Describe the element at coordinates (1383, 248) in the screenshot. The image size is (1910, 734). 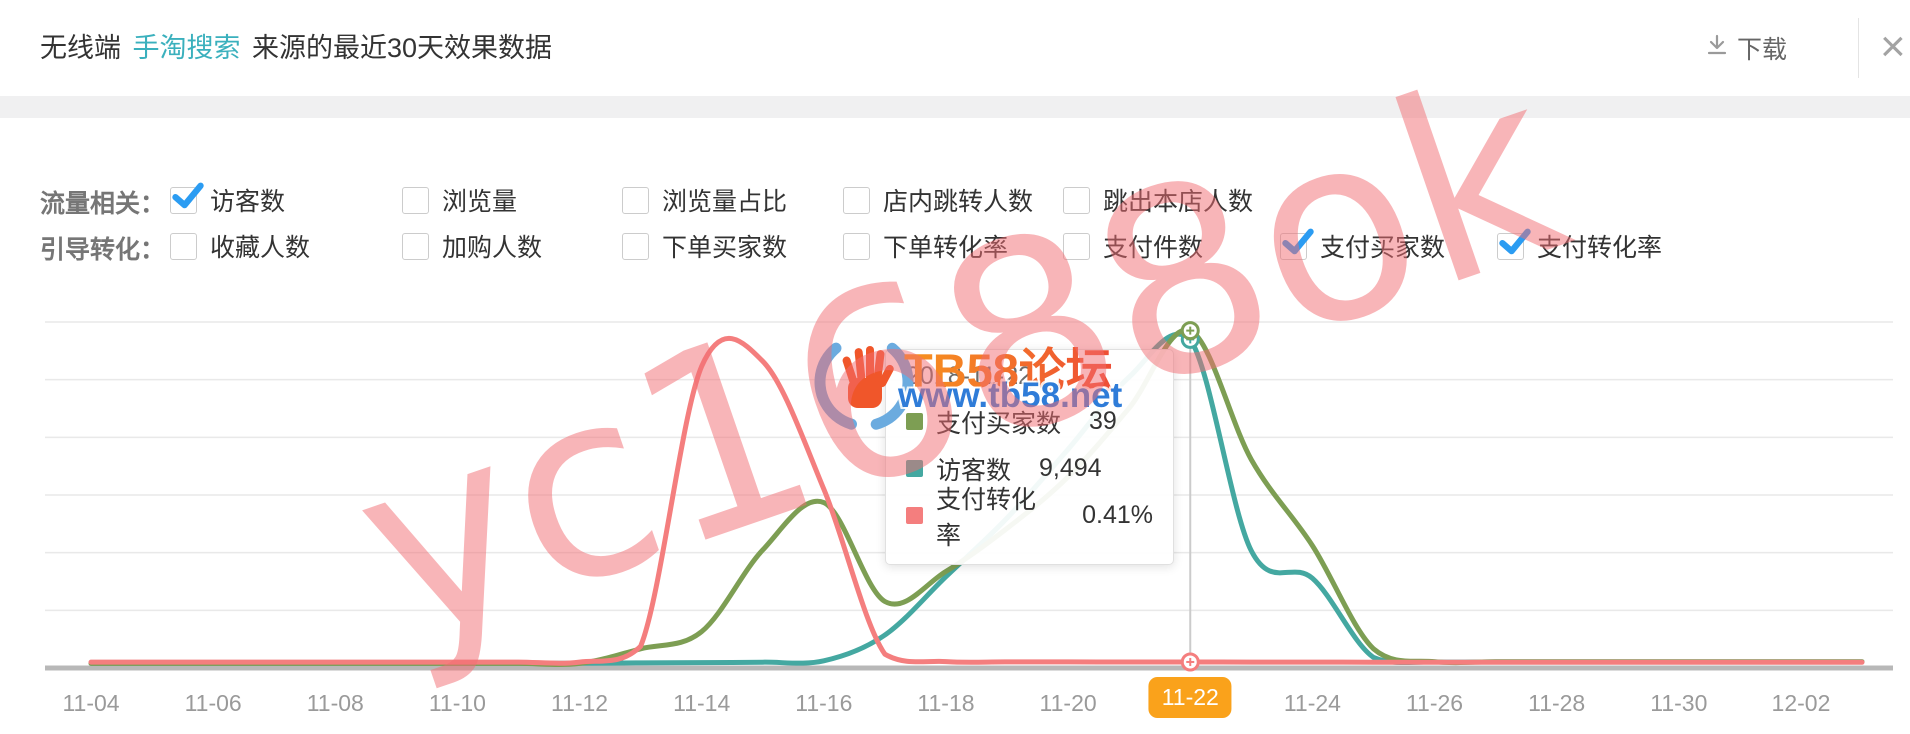
I see `checkbox-label: 支付买家数` at that location.